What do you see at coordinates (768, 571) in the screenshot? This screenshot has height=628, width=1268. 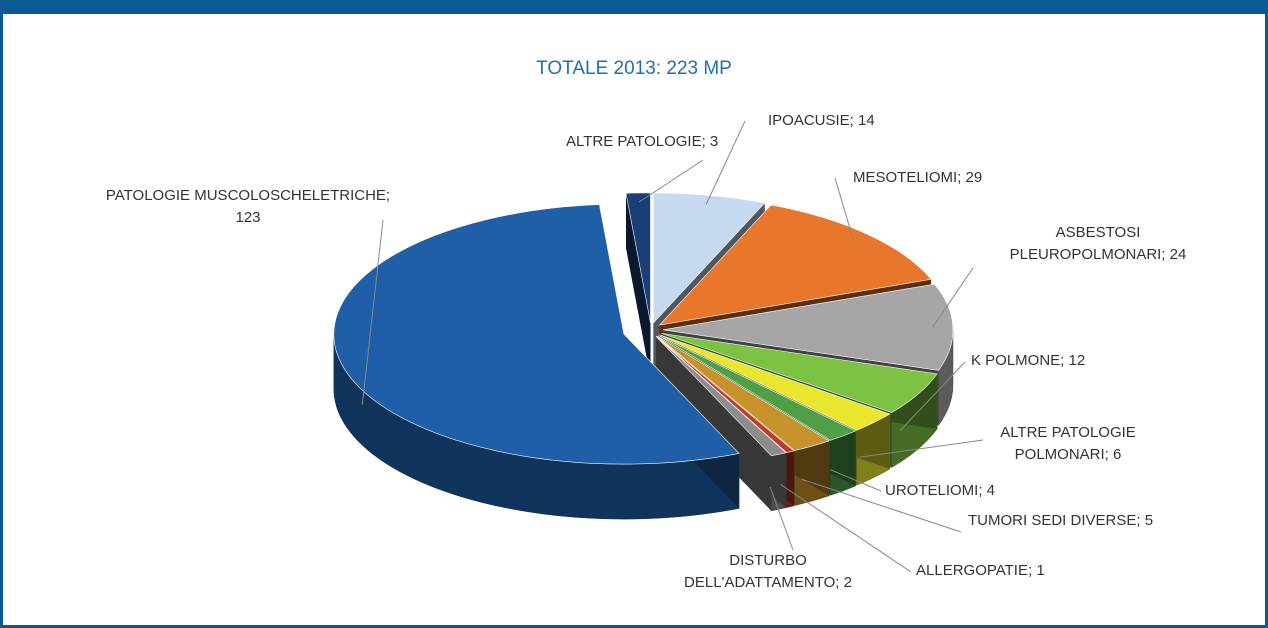 I see `data-label: DISTURBO DELL'ADATTAMENTO; 2` at bounding box center [768, 571].